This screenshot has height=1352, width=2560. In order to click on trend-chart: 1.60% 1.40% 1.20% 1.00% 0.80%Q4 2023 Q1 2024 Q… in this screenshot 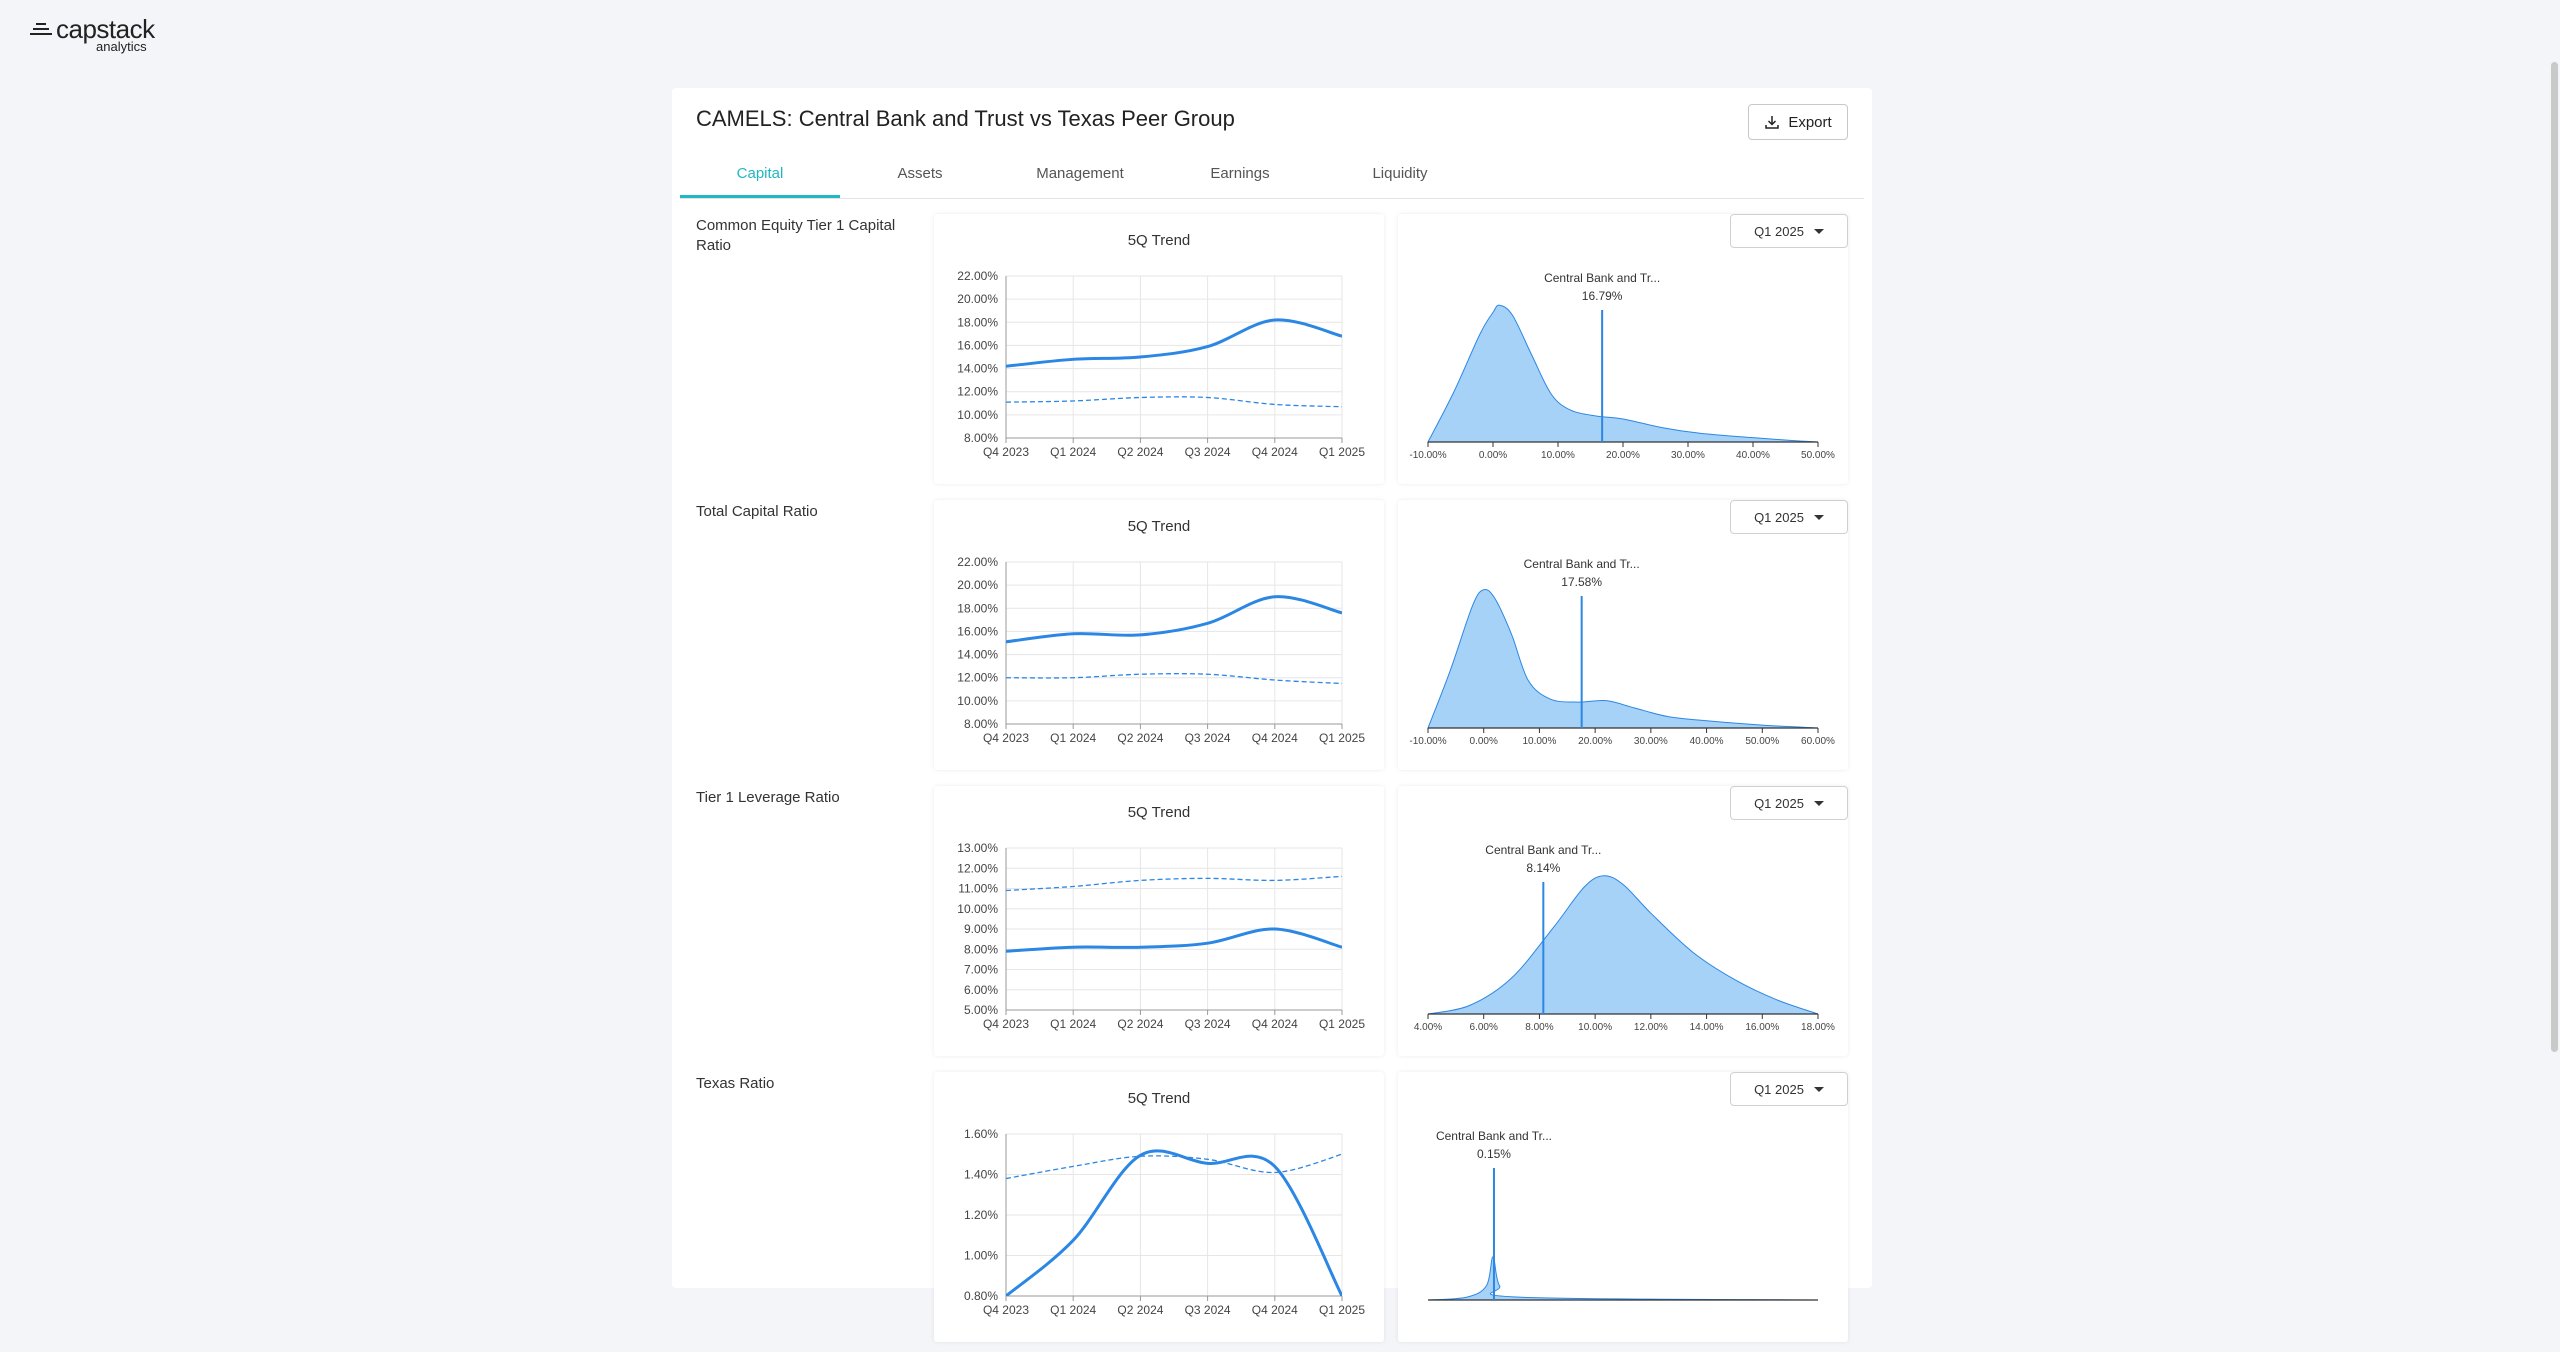, I will do `click(1164, 1222)`.